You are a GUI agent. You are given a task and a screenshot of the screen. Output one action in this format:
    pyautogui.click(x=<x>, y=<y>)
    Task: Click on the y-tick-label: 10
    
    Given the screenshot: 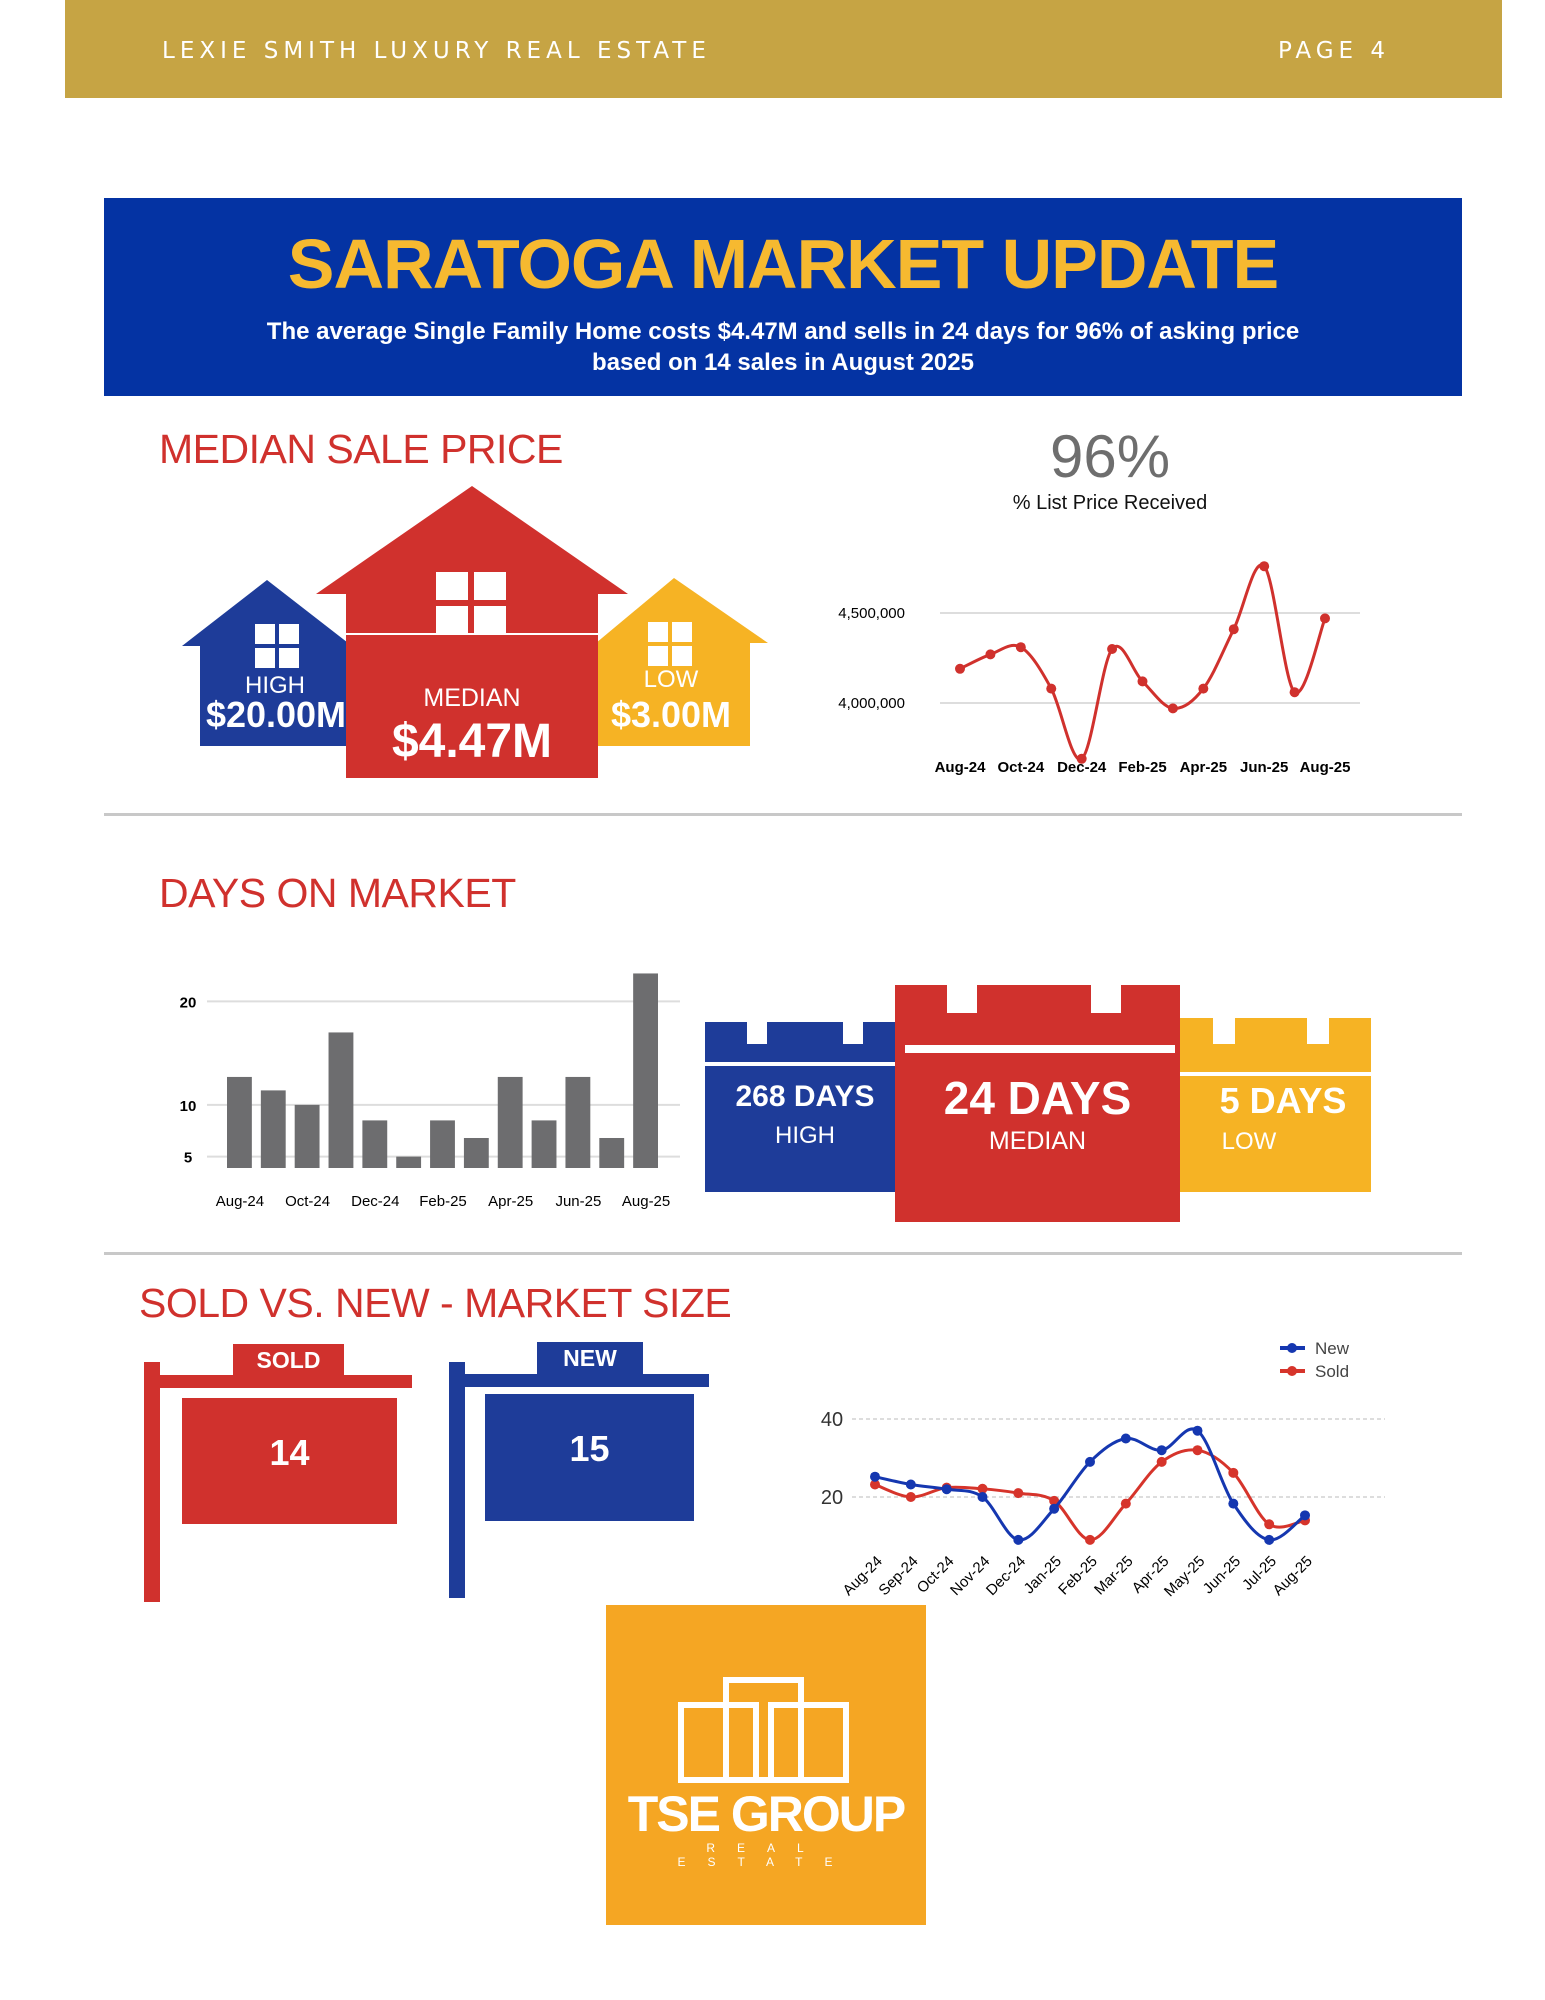 What is the action you would take?
    pyautogui.click(x=188, y=1106)
    